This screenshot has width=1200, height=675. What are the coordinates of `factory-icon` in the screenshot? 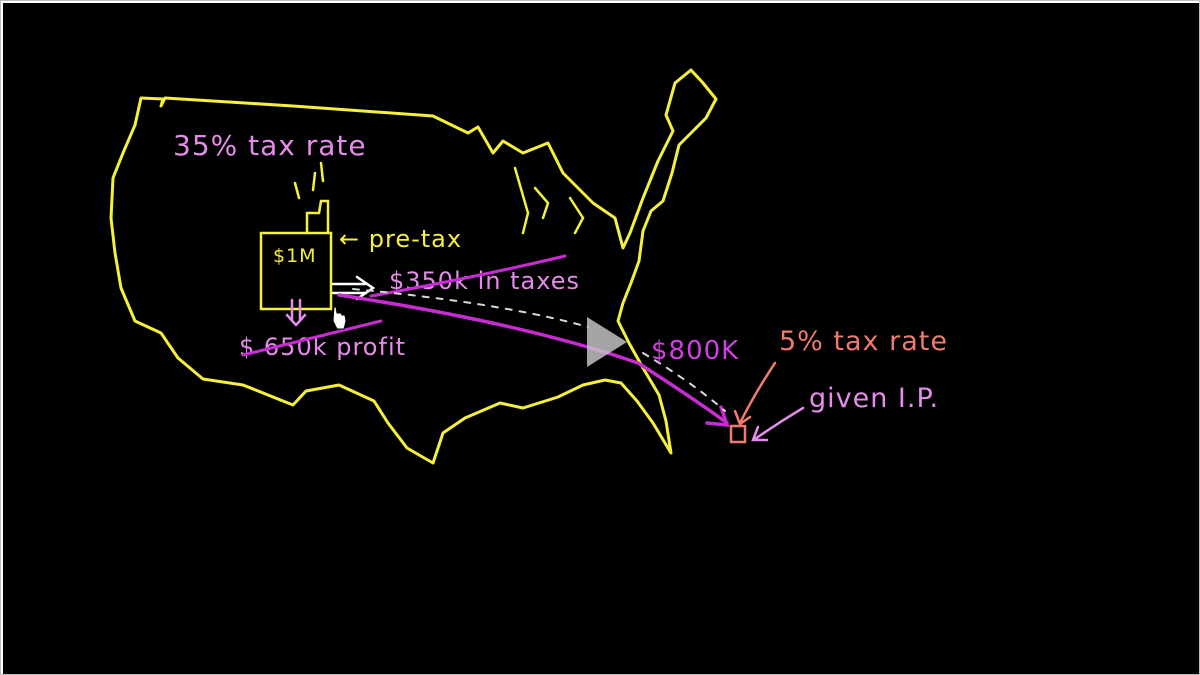 It's located at (296, 236).